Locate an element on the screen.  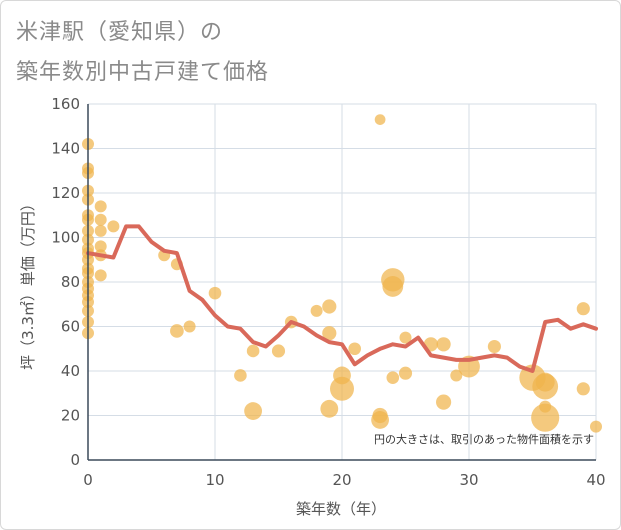
y-tick-label-100: 100 is located at coordinates (65, 238).